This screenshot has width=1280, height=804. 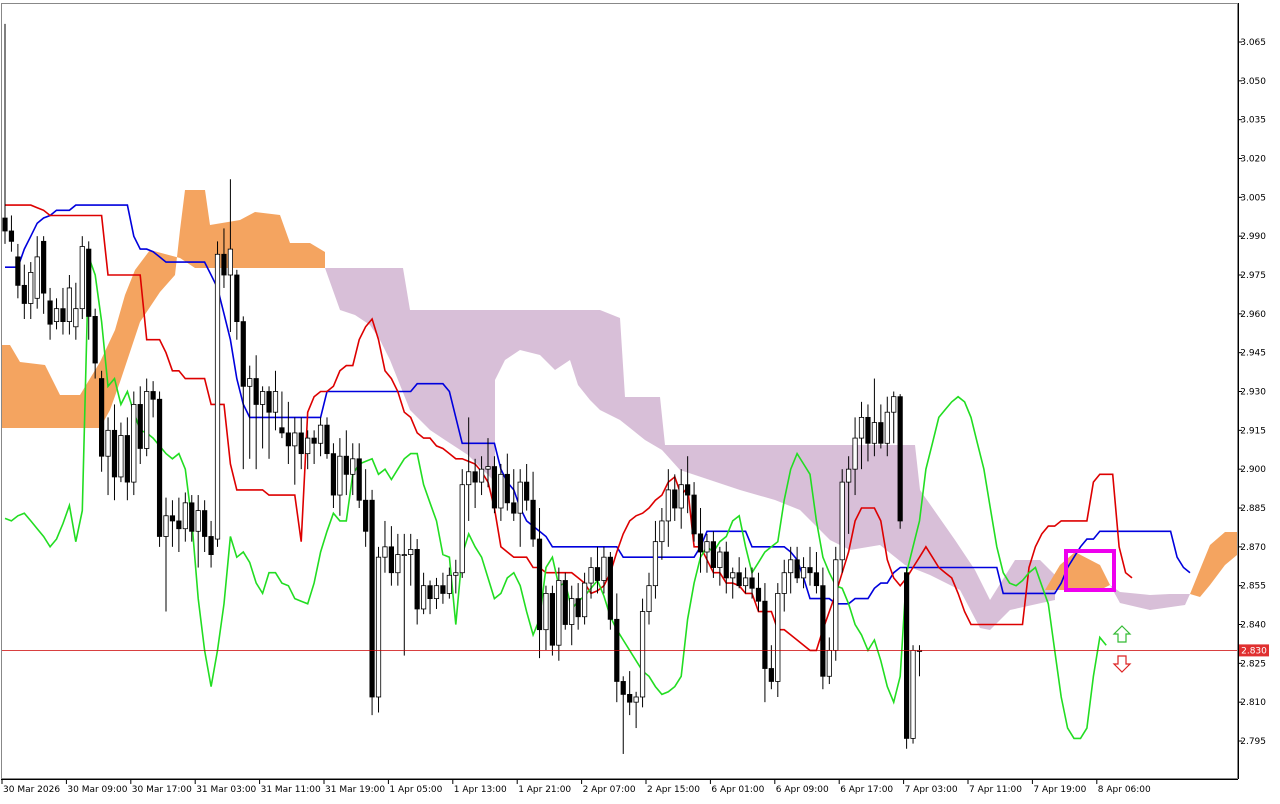 What do you see at coordinates (1124, 790) in the screenshot?
I see `time-tick-label: 8 Apr 06:00` at bounding box center [1124, 790].